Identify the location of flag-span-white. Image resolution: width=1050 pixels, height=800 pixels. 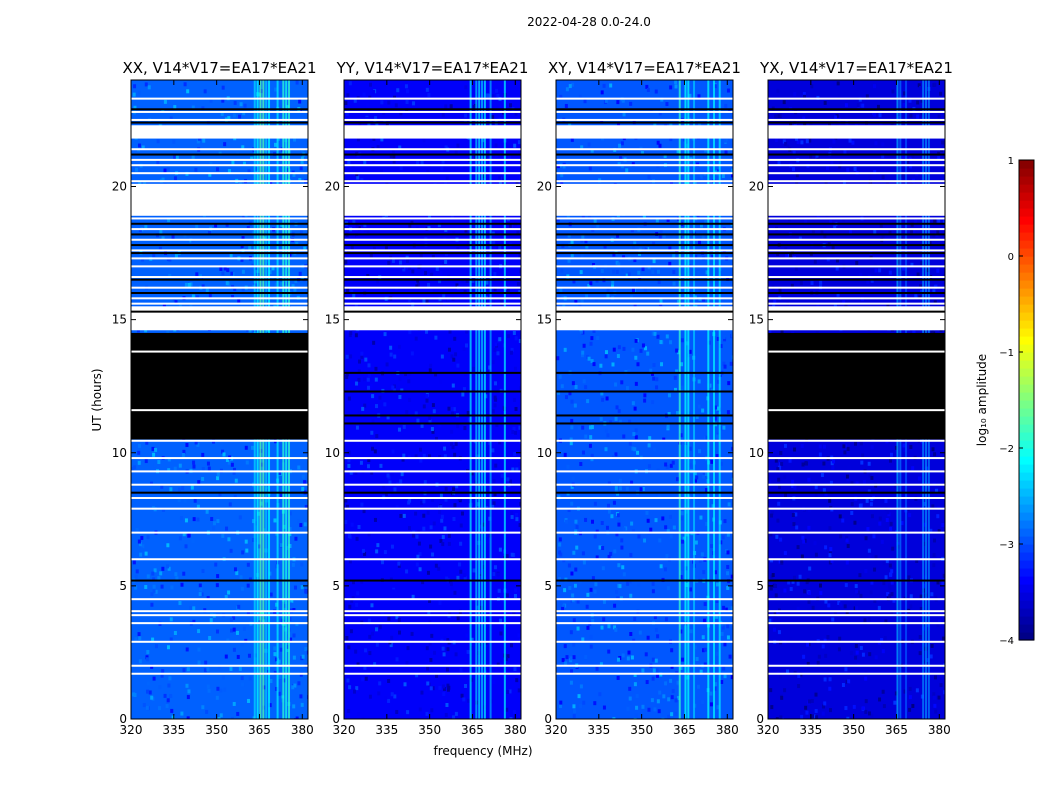
(856, 201).